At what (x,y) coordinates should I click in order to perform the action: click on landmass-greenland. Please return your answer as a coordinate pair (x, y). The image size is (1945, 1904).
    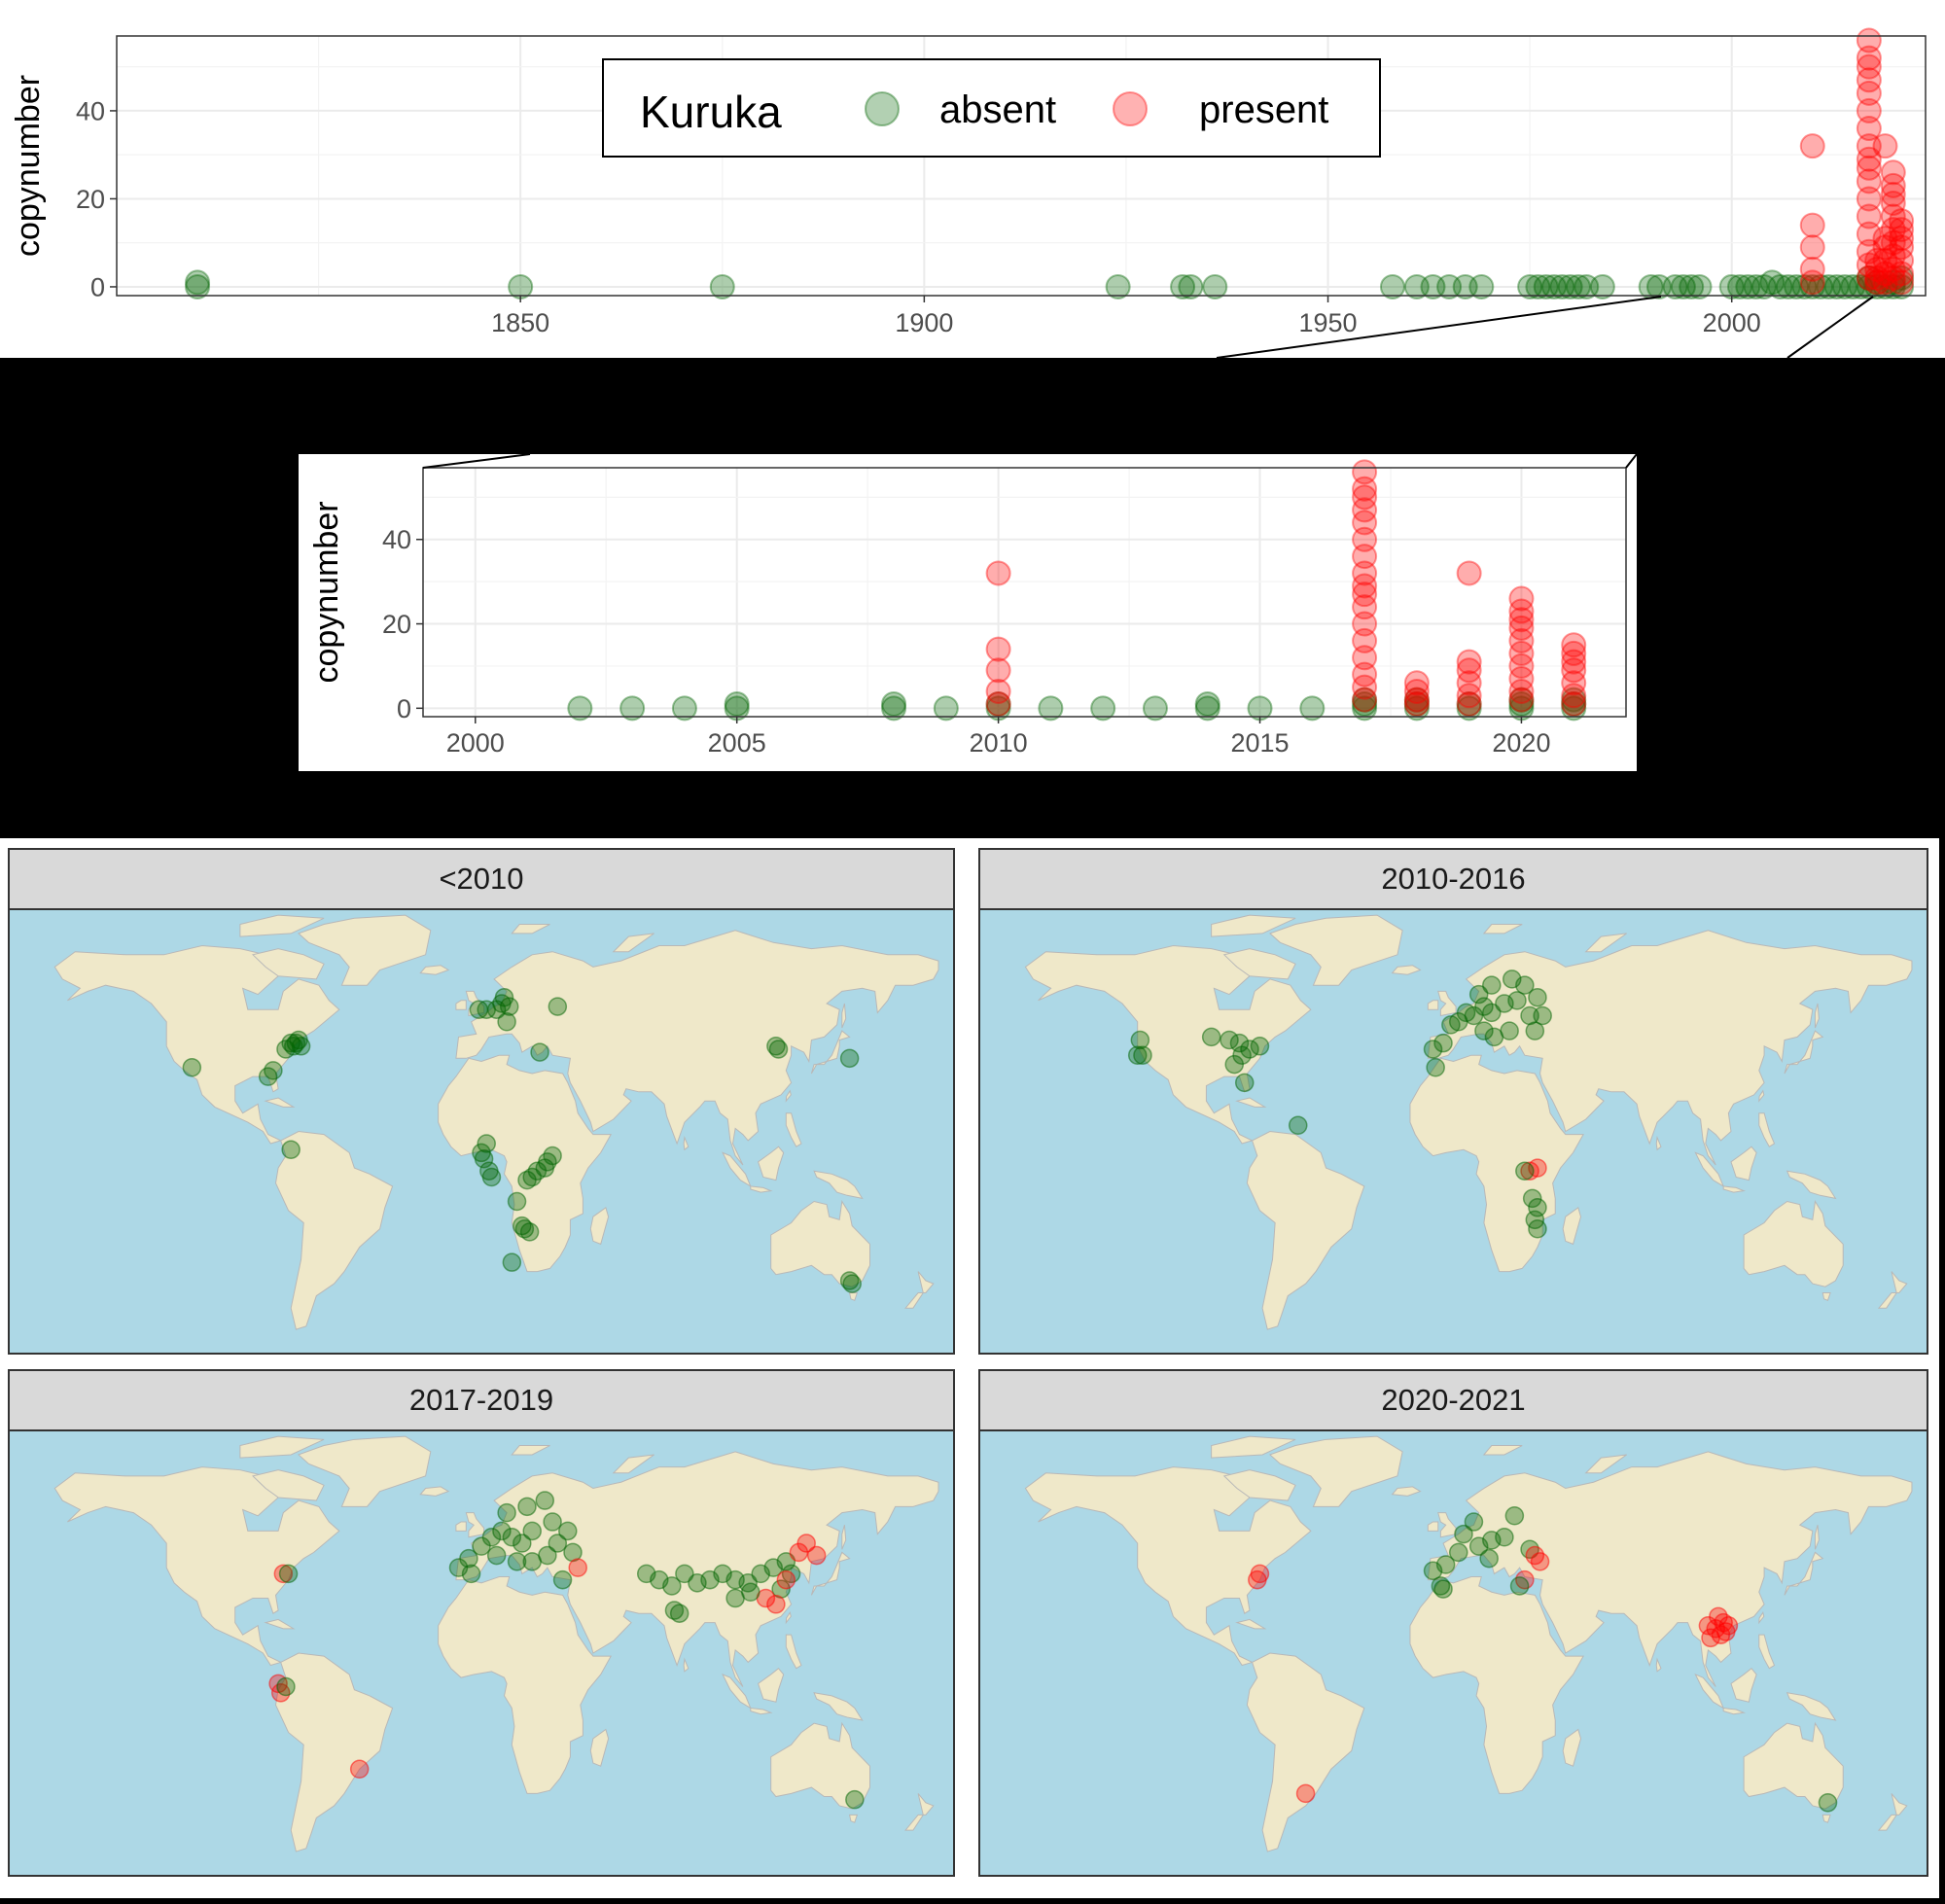
    Looking at the image, I should click on (1335, 950).